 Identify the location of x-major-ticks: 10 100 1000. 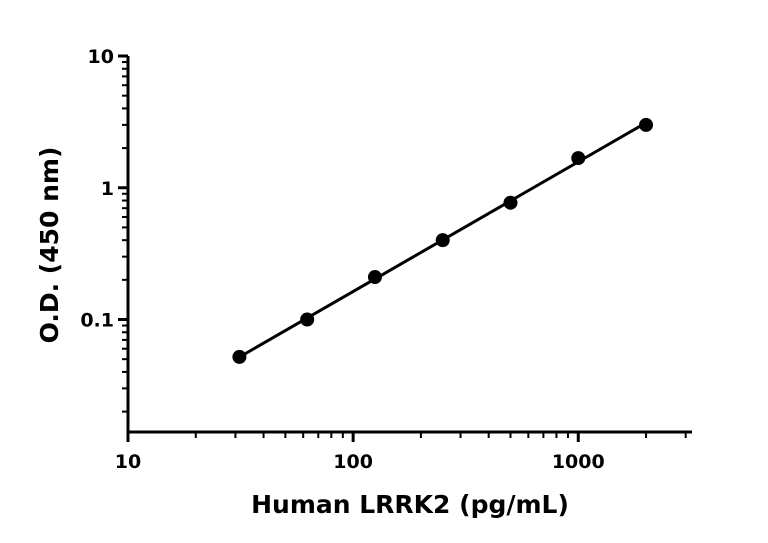
(360, 452).